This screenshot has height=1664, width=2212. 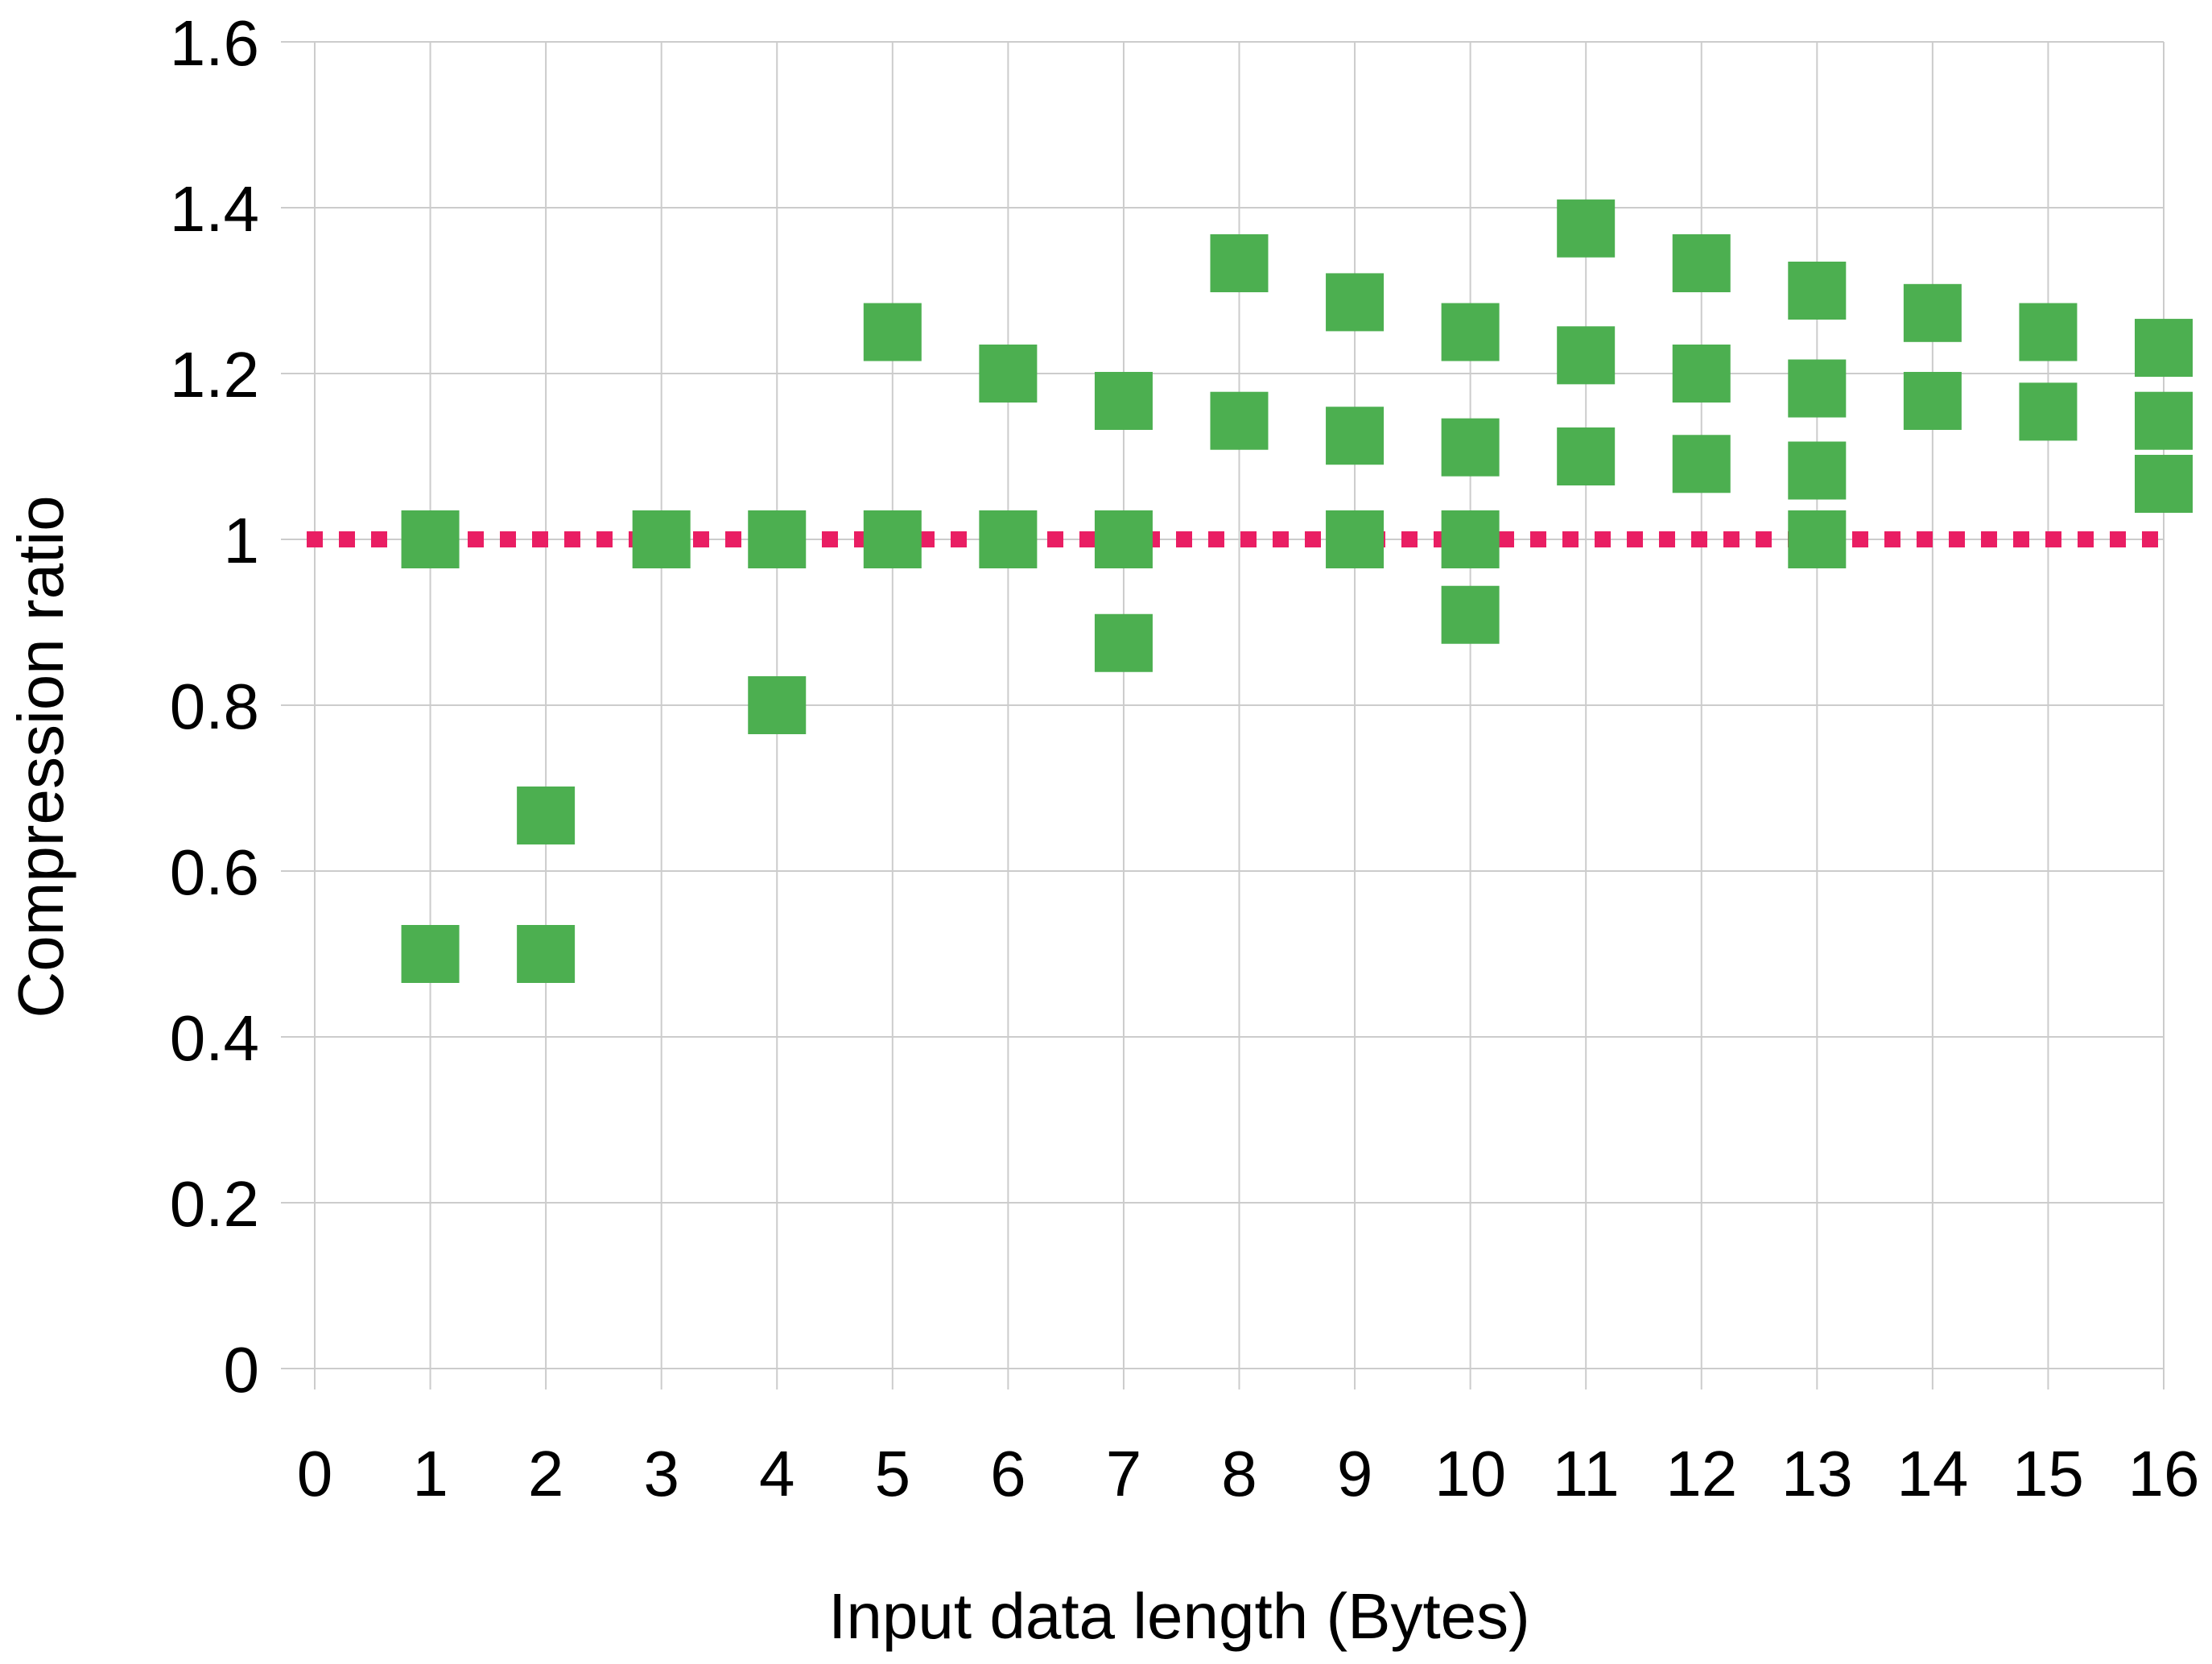 What do you see at coordinates (2164, 1473) in the screenshot?
I see `x-tick-label: 16` at bounding box center [2164, 1473].